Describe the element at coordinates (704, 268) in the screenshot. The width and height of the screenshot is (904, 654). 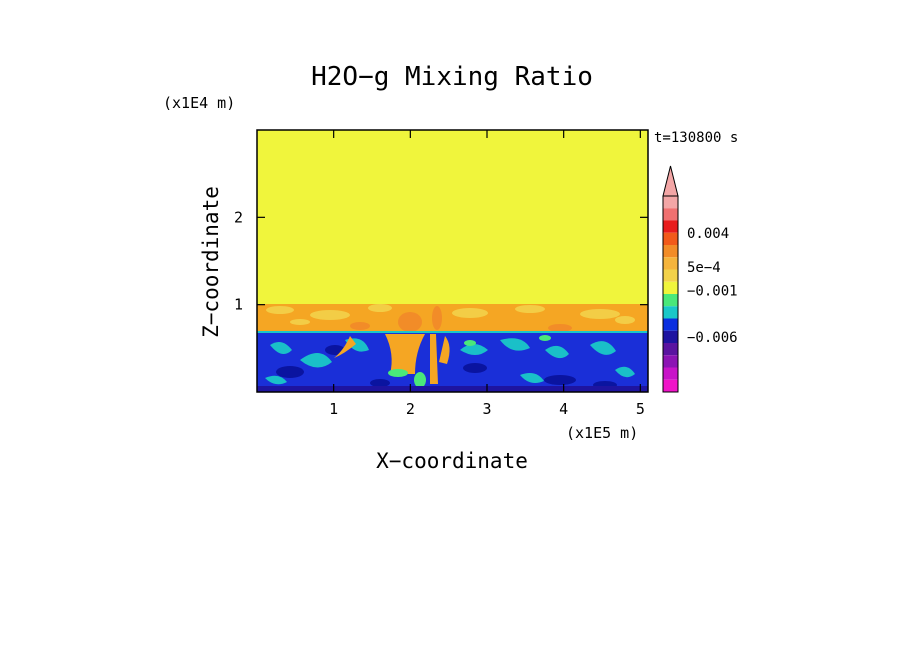
I see `colorbar-label-1: 5e−4` at that location.